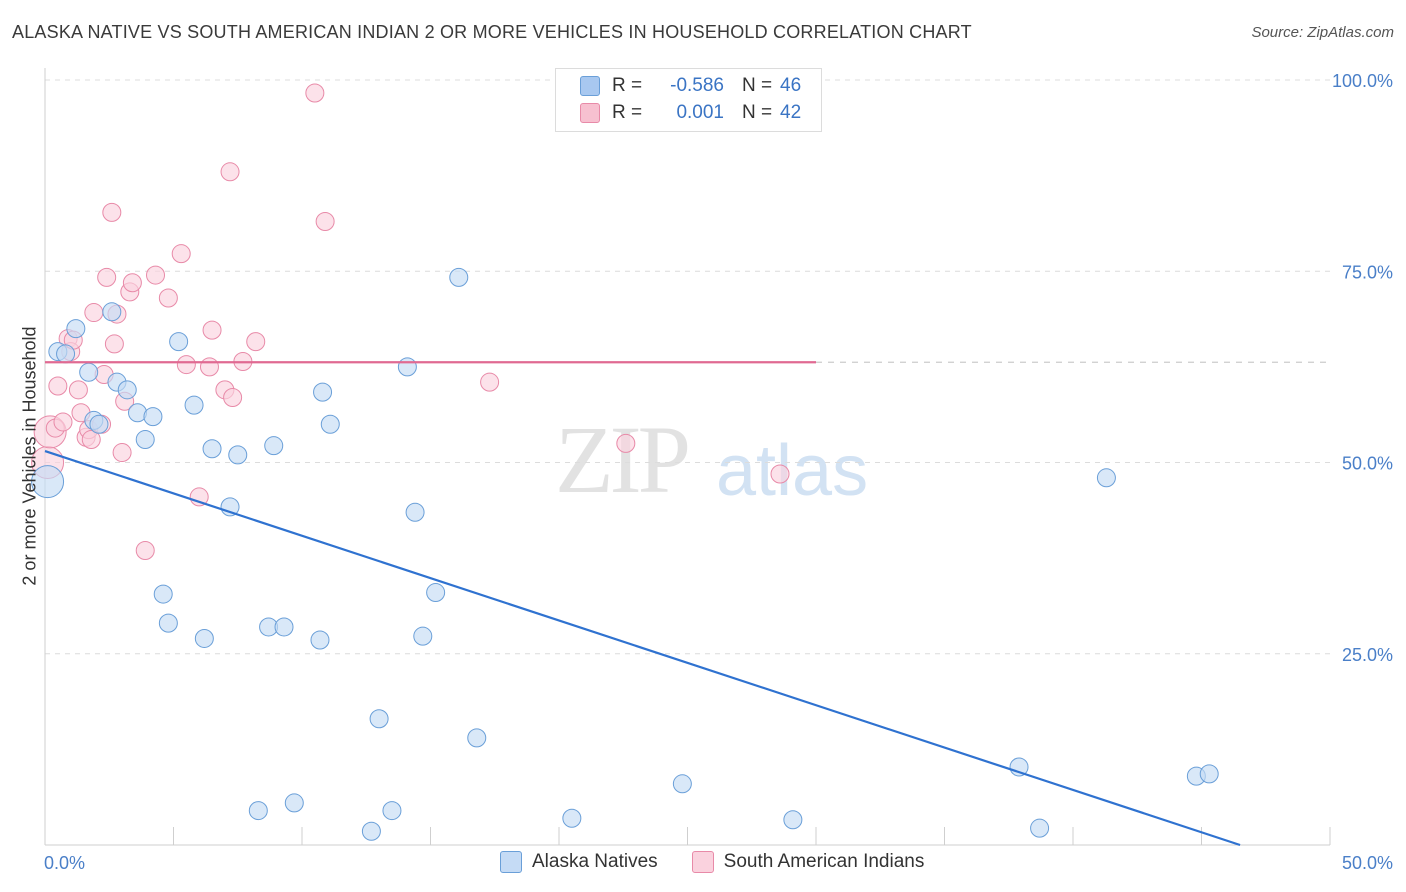  What do you see at coordinates (791, 85) in the screenshot?
I see `legend-n-value: 46` at bounding box center [791, 85].